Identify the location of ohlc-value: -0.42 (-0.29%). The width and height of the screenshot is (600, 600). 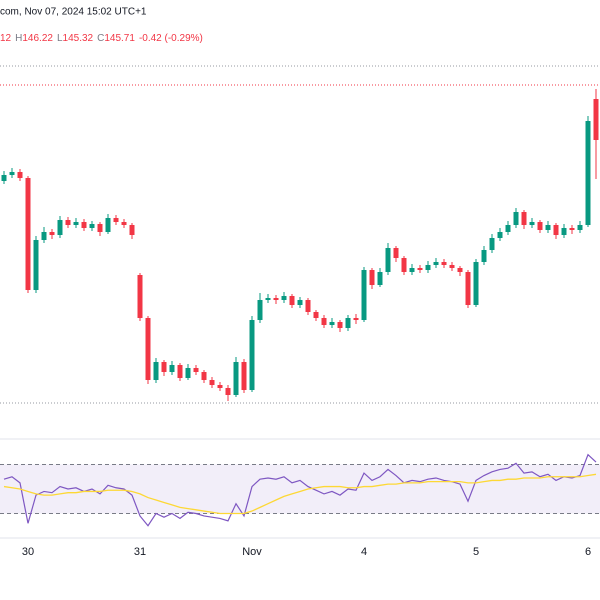
(171, 38).